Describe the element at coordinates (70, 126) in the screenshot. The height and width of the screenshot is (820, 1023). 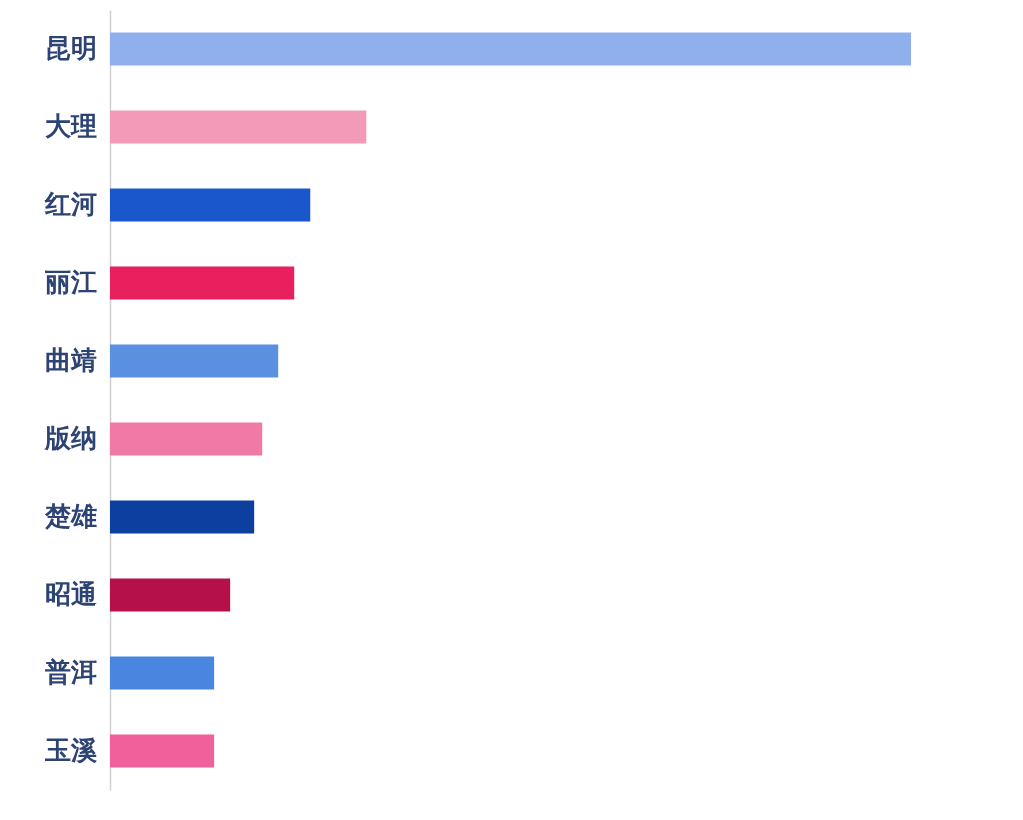
I see `y-tick-label: 大理` at that location.